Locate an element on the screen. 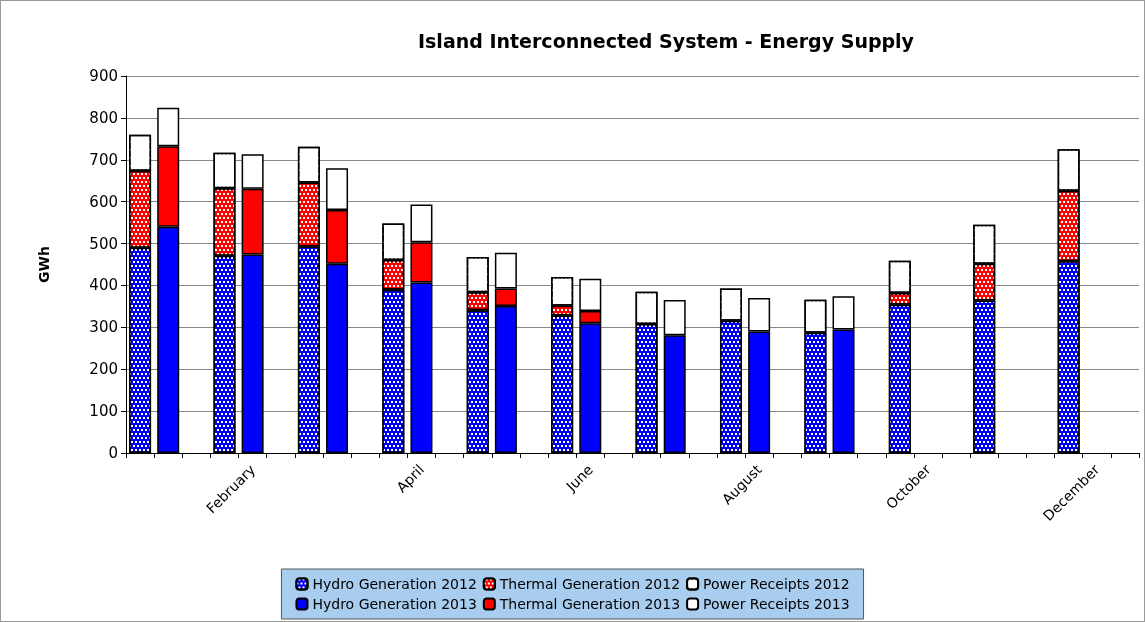 Image resolution: width=1145 pixels, height=622 pixels. y-tick-label: 800 is located at coordinates (103, 117).